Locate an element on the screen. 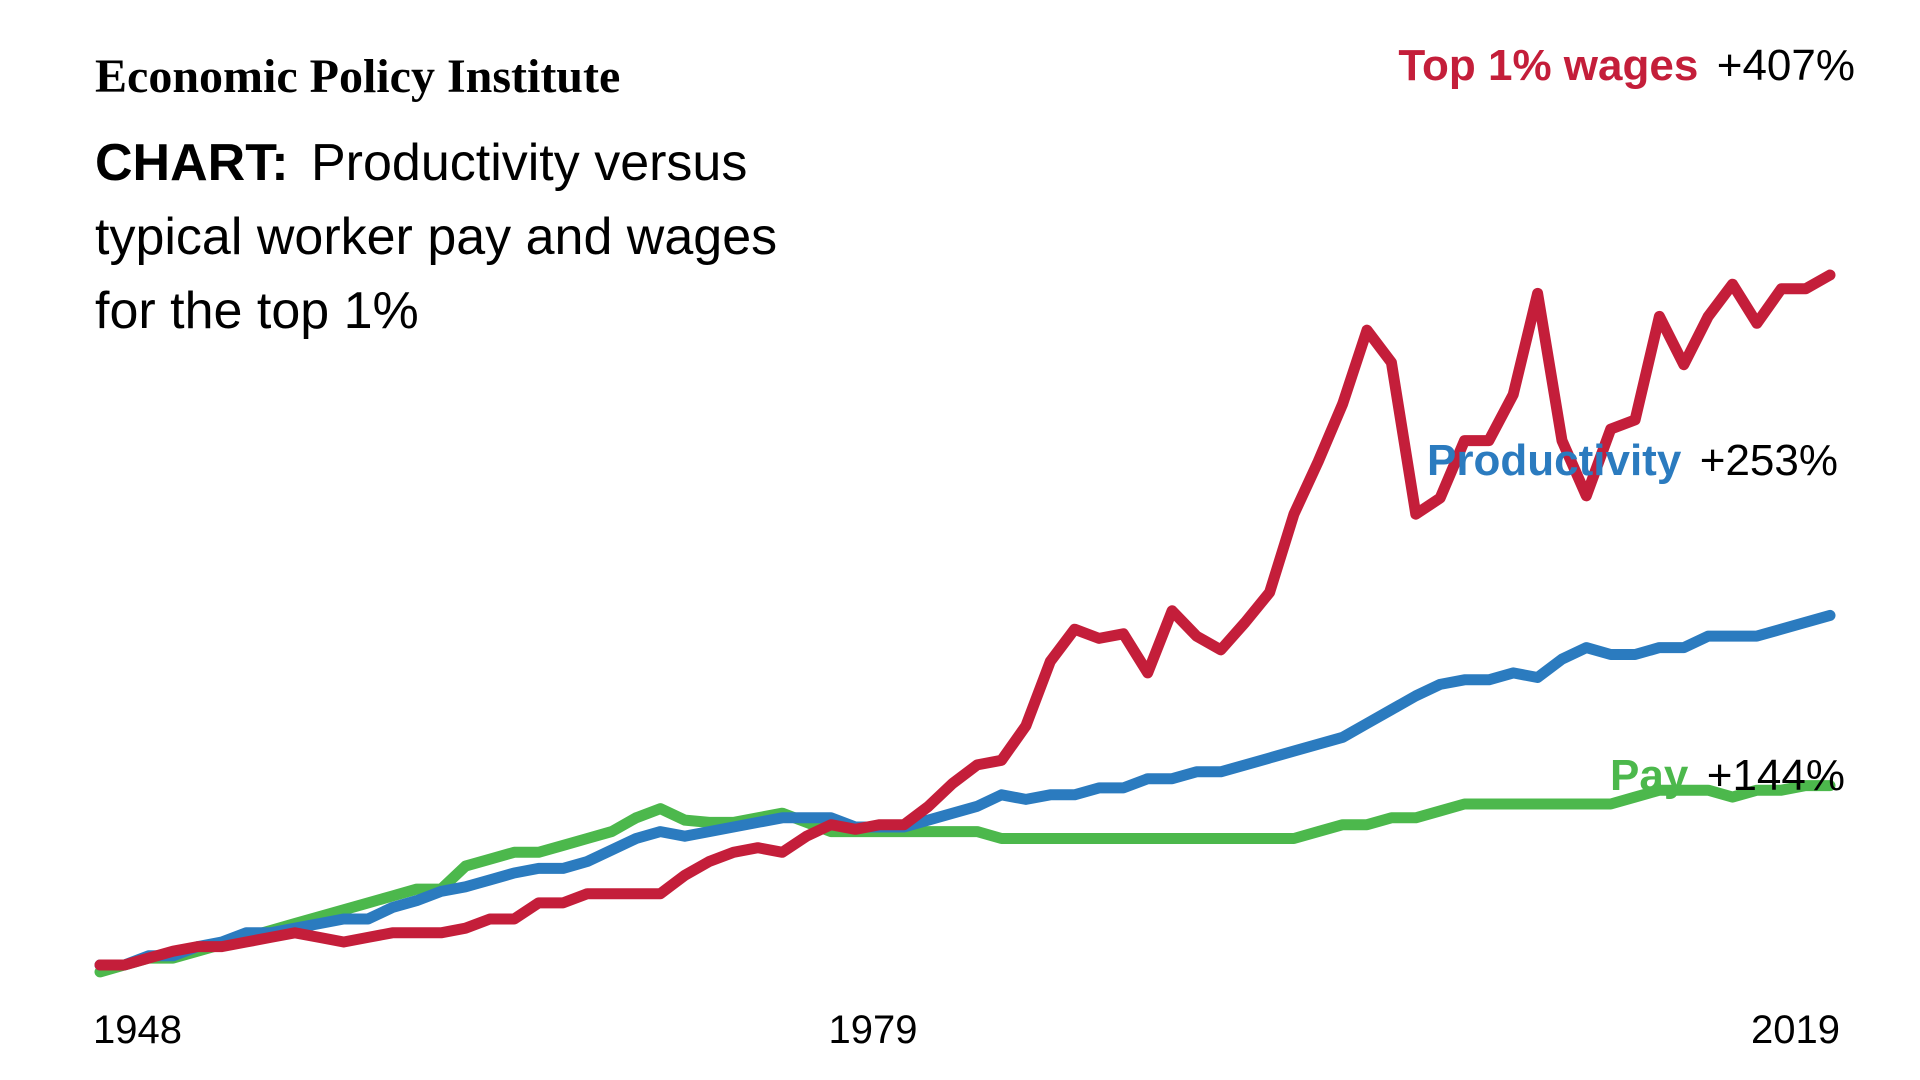 The height and width of the screenshot is (1080, 1920). chart-title-line-1: CHART: Productivity versus is located at coordinates (421, 163).